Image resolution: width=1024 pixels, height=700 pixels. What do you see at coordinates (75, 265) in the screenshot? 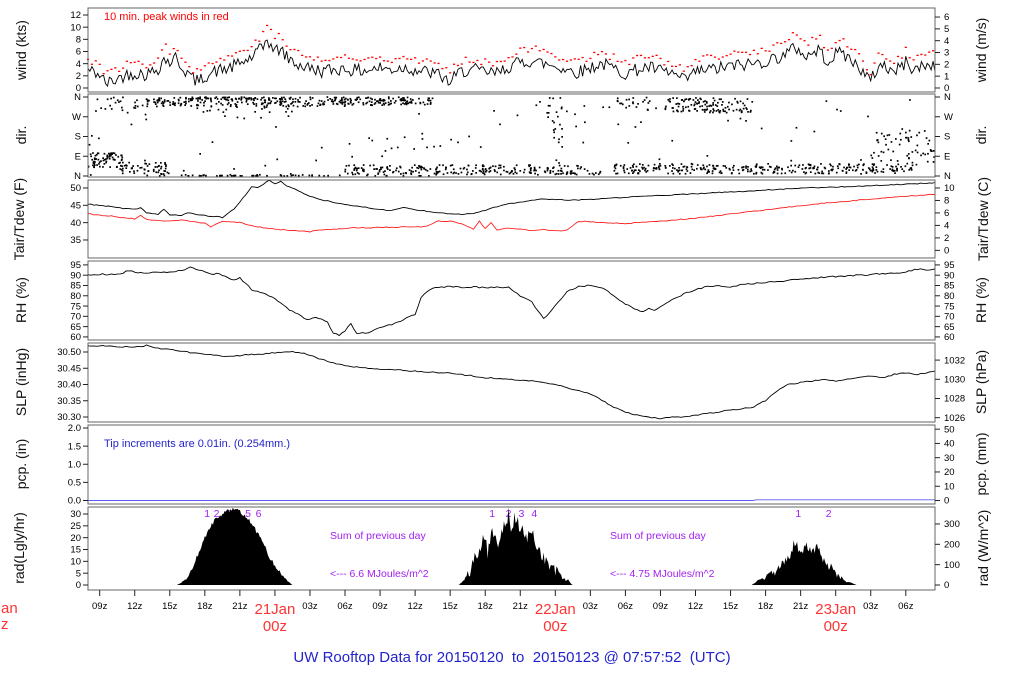
I see `svg-text: 95` at bounding box center [75, 265].